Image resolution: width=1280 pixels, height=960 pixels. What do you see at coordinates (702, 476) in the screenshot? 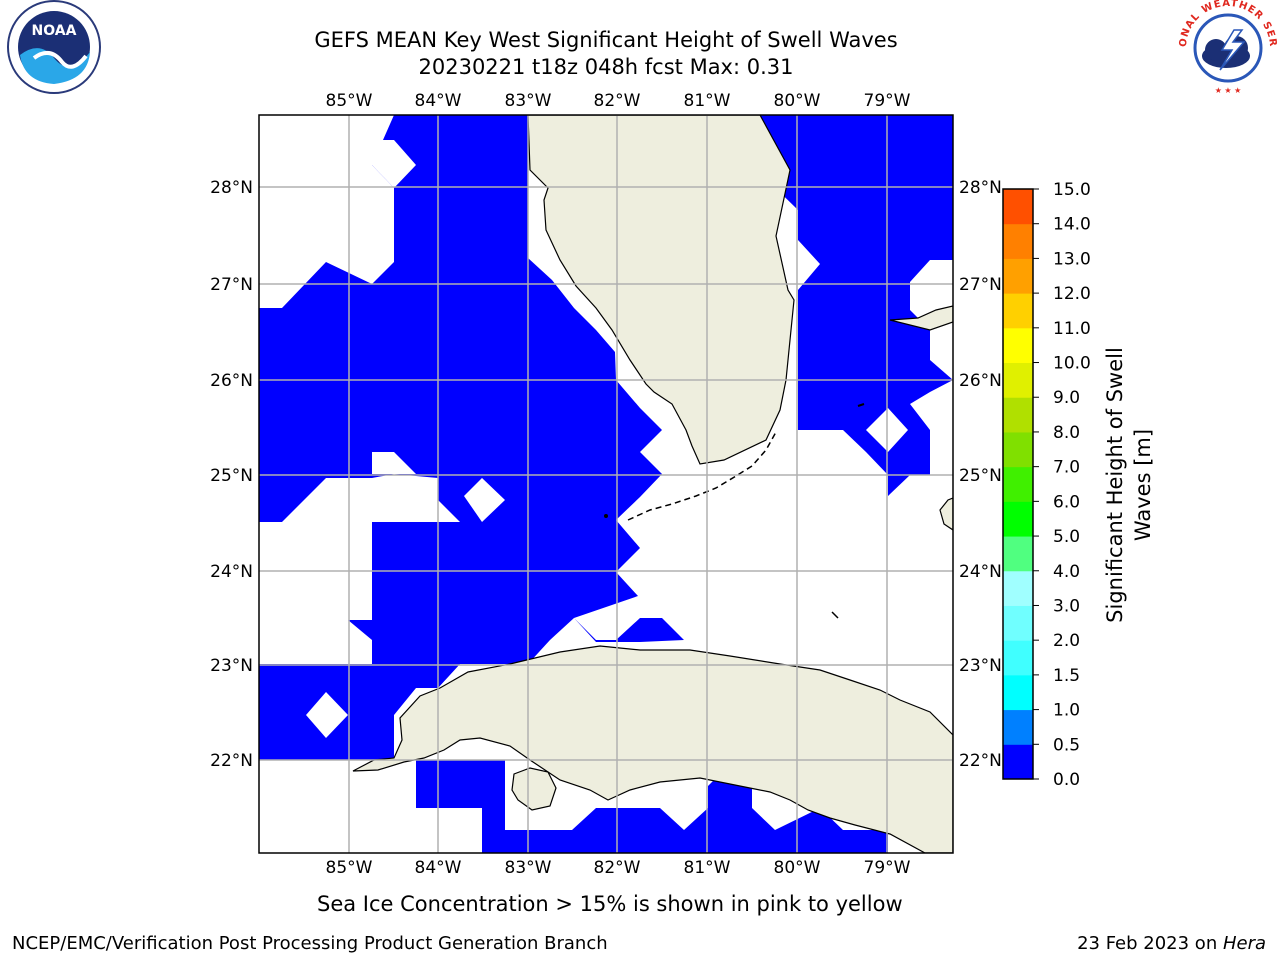
I see `florida-keys` at bounding box center [702, 476].